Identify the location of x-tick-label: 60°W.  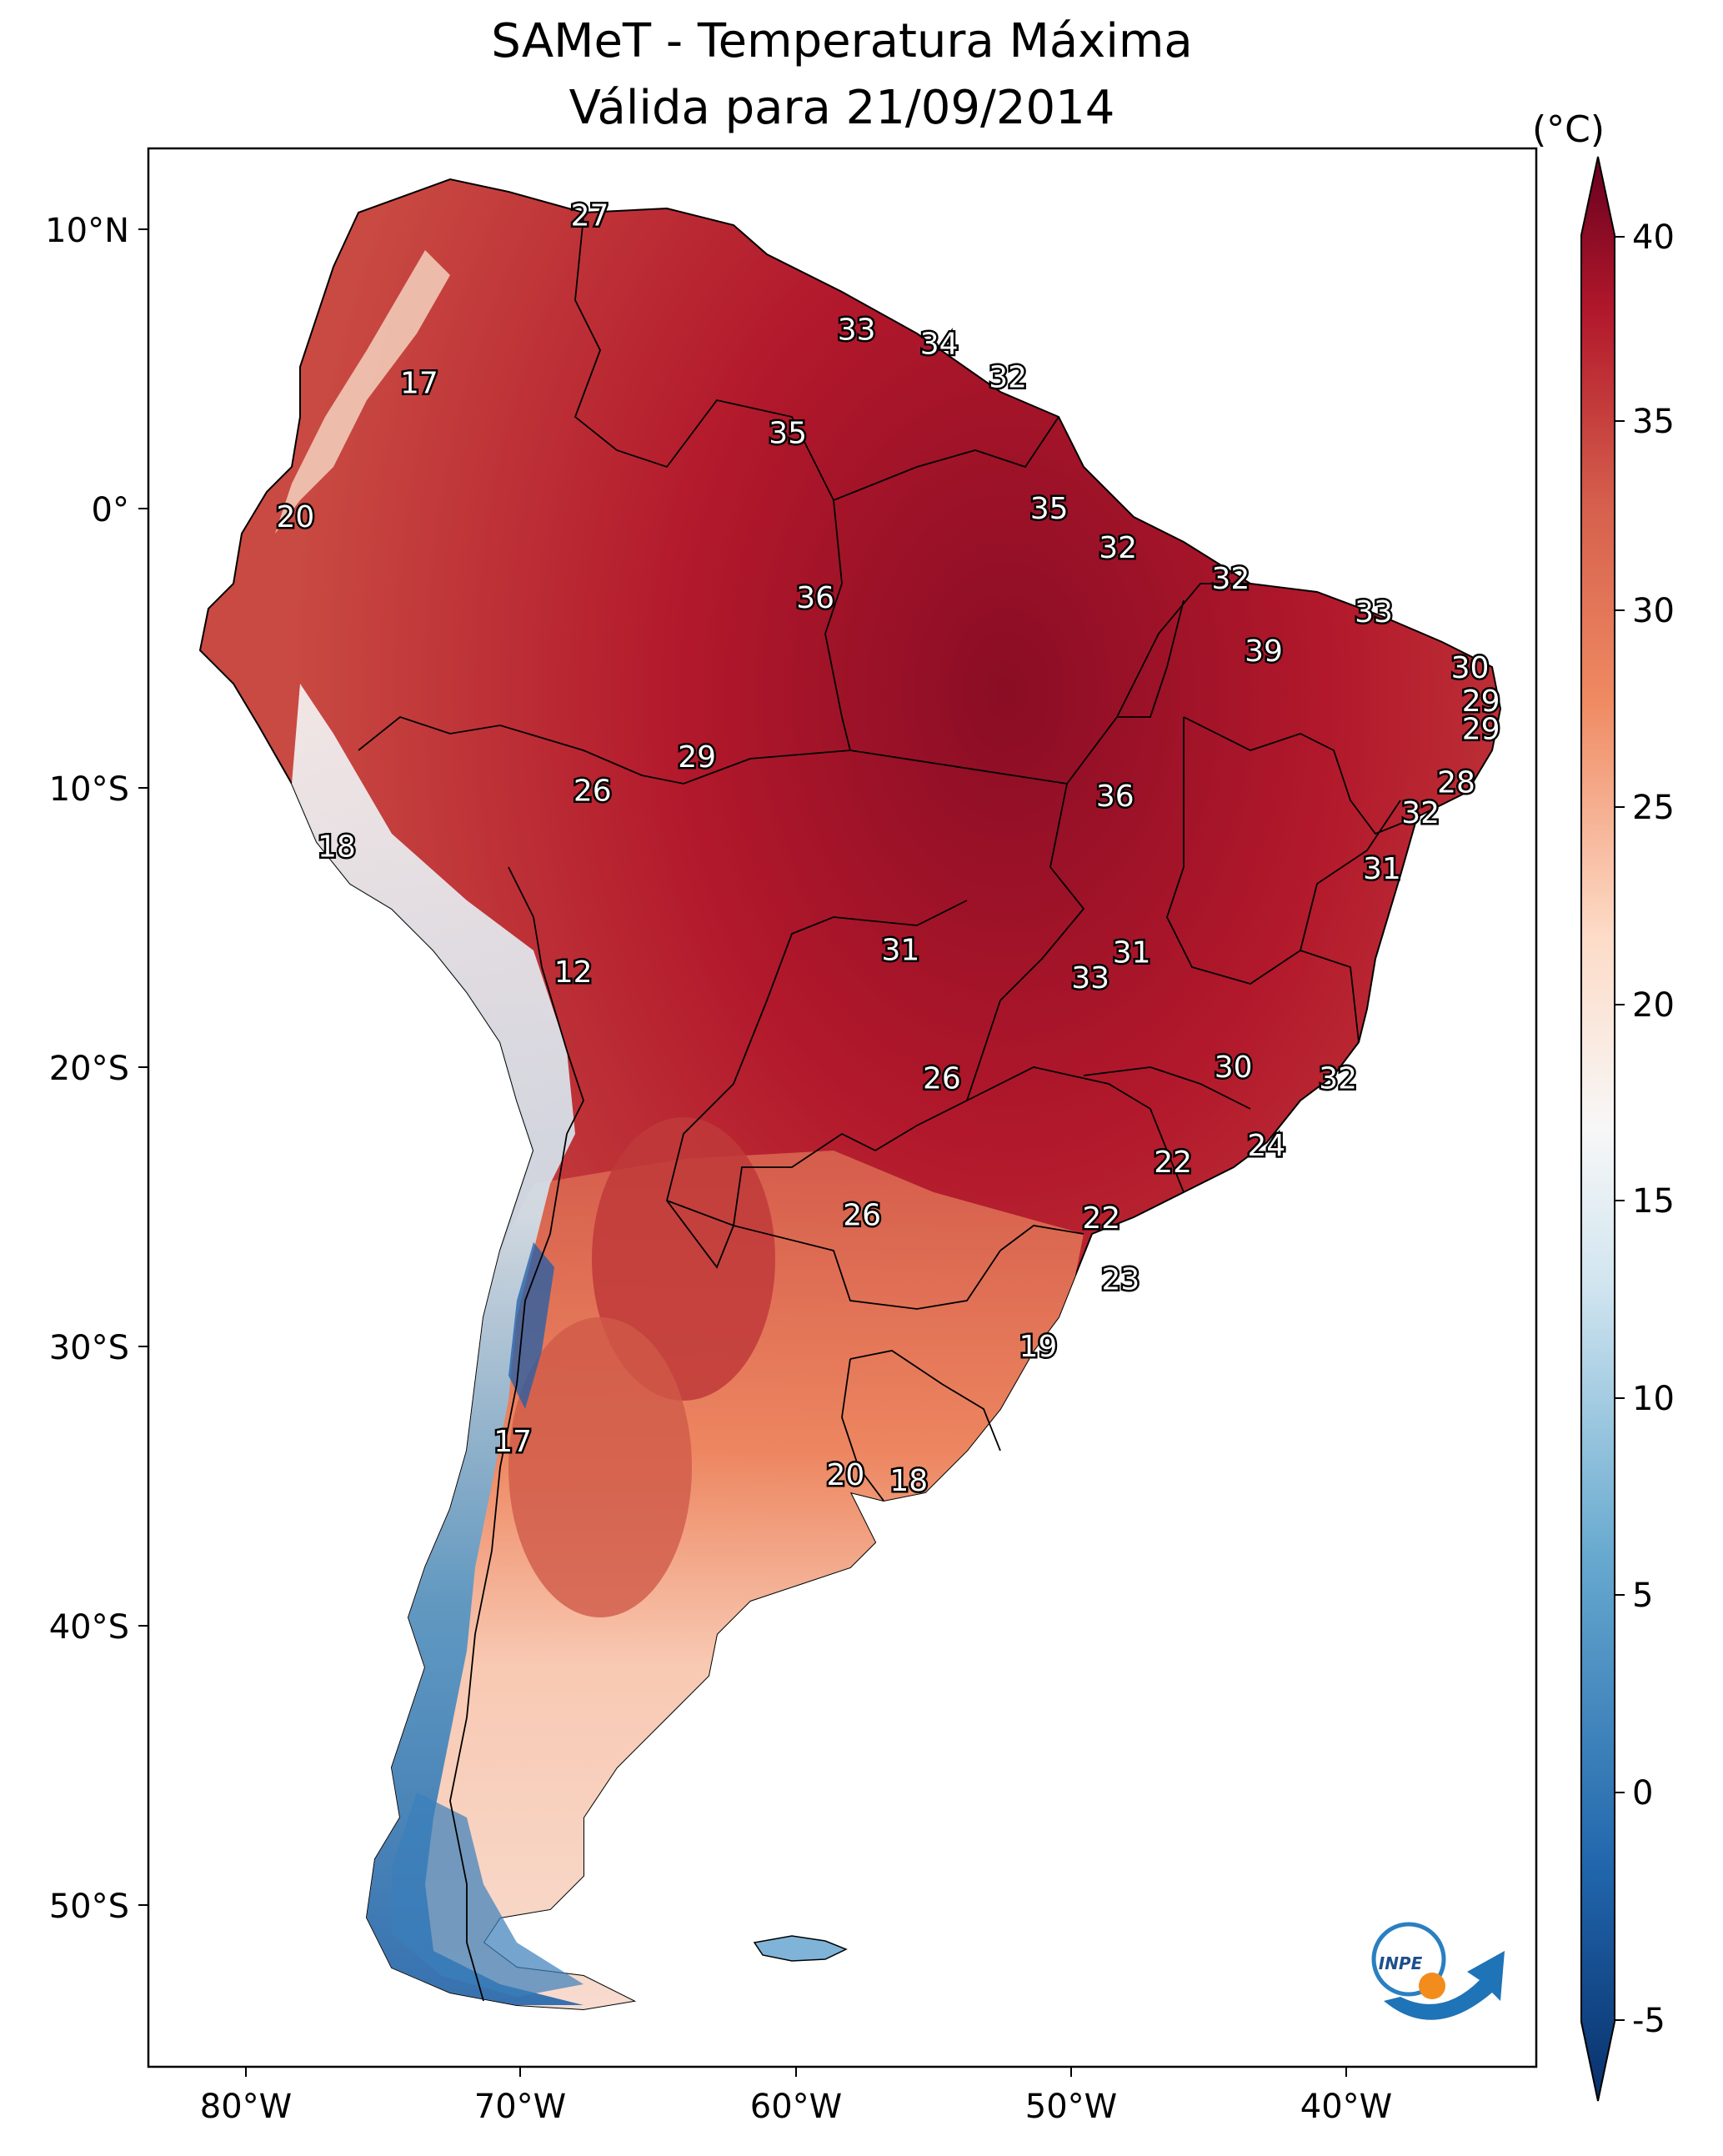
(796, 2107).